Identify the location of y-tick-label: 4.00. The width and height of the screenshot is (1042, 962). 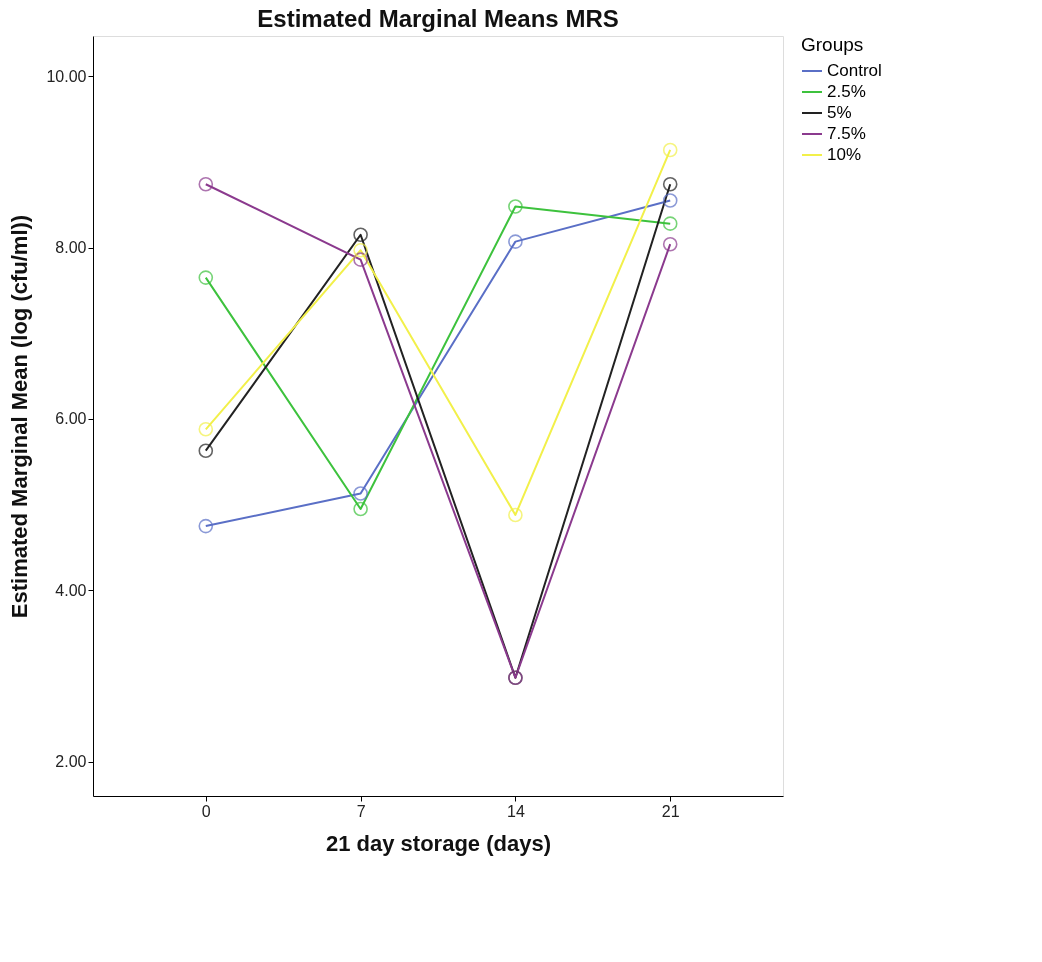
(71, 590).